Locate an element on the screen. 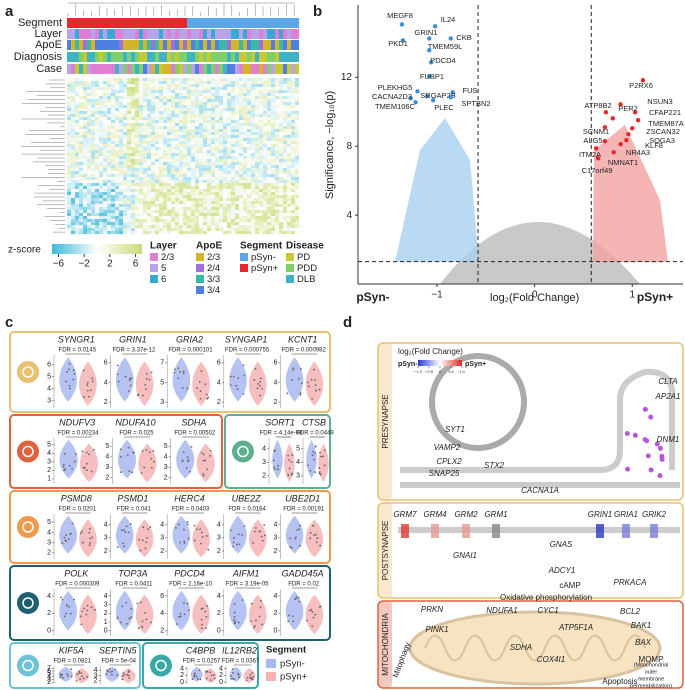 The image size is (685, 690). section-box is located at coordinates (530, 421).